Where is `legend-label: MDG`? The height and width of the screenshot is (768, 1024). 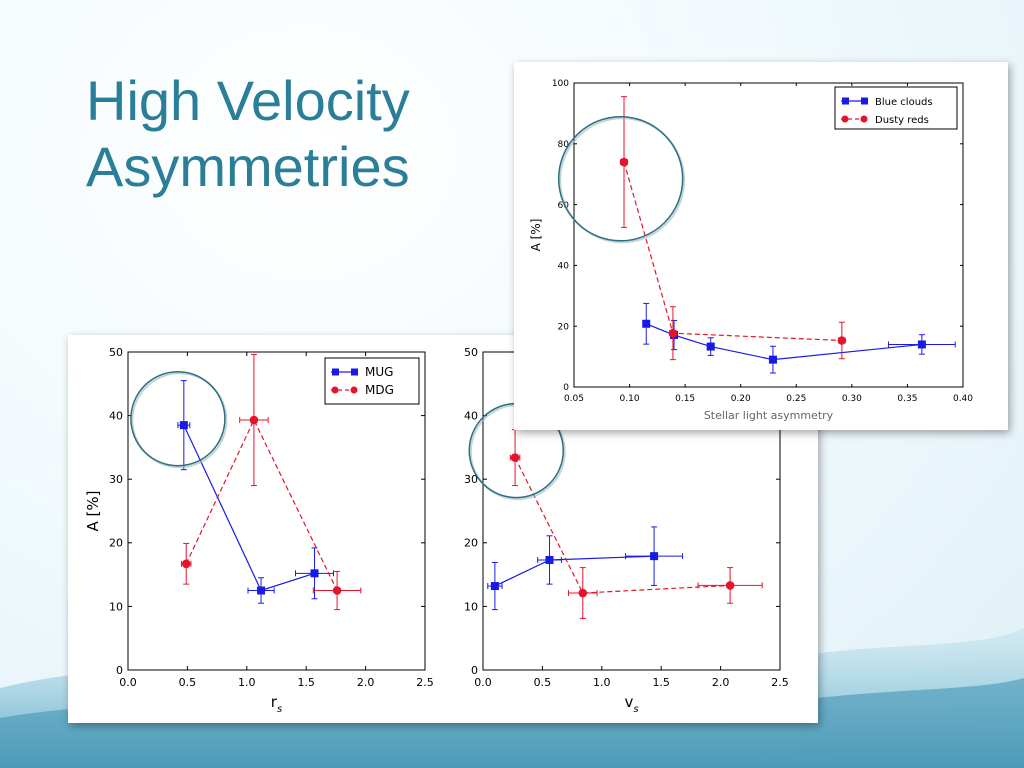 legend-label: MDG is located at coordinates (379, 390).